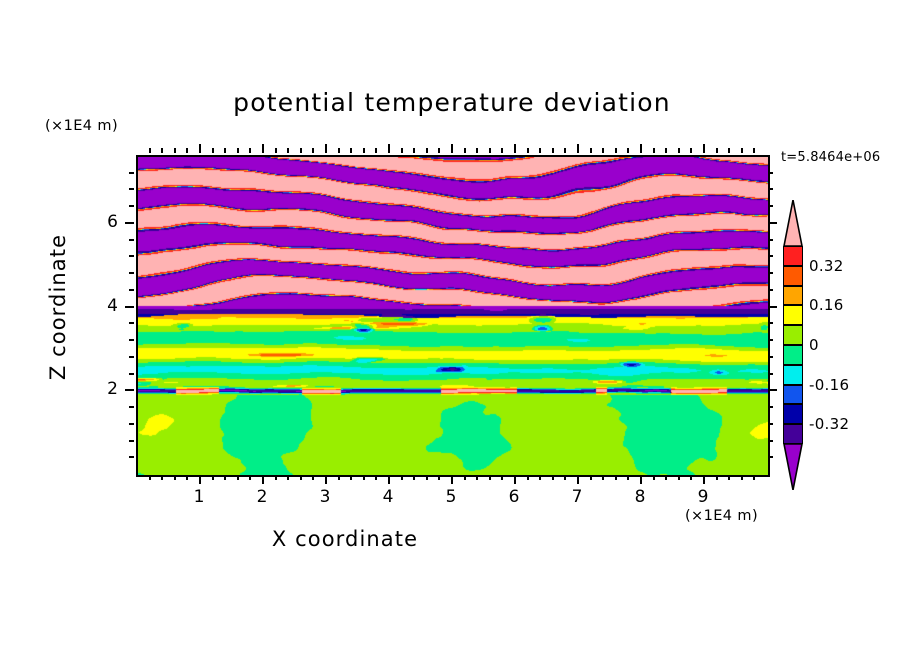 Image resolution: width=904 pixels, height=654 pixels. Describe the element at coordinates (829, 424) in the screenshot. I see `colorbar-tick-label: -0.32` at that location.